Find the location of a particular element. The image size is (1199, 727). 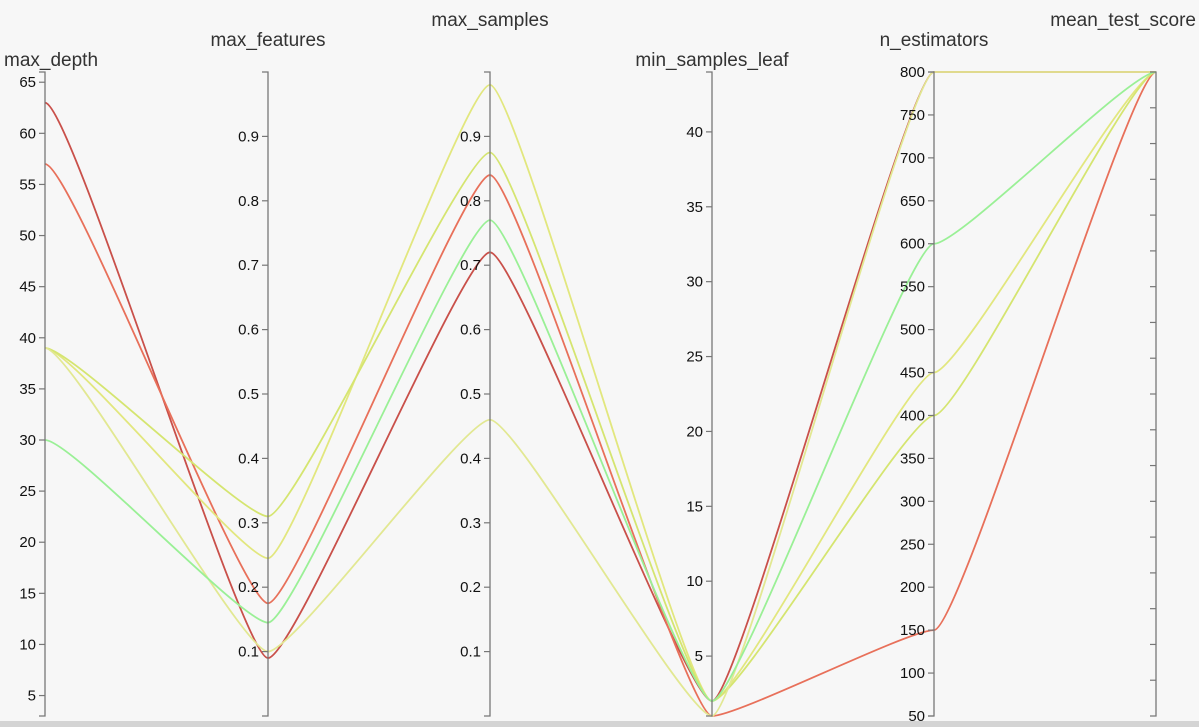

tick-label: 600 is located at coordinates (912, 244).